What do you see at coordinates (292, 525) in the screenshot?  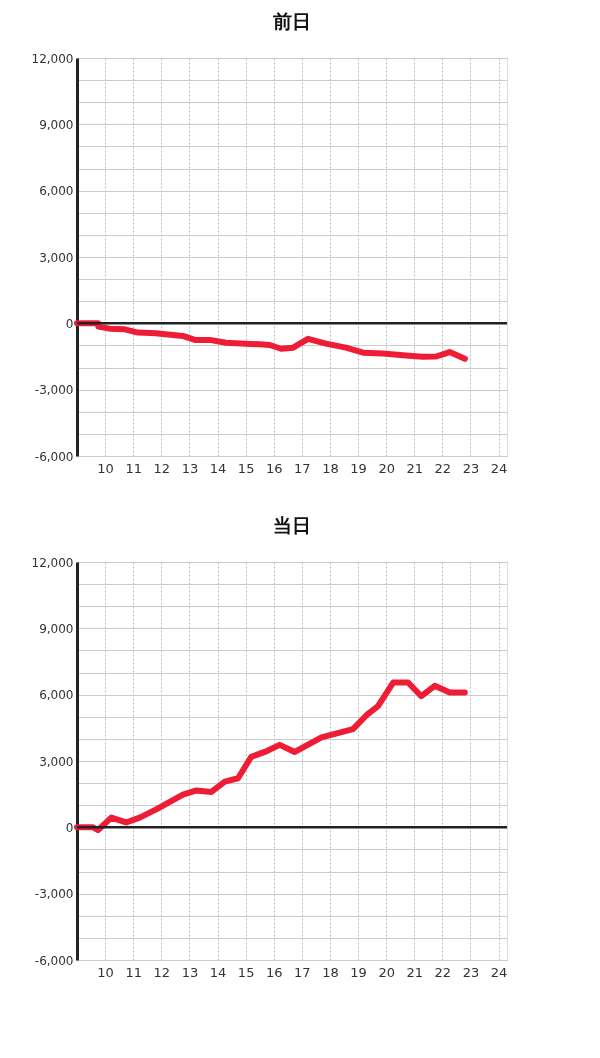 I see `chart-title: 当日` at bounding box center [292, 525].